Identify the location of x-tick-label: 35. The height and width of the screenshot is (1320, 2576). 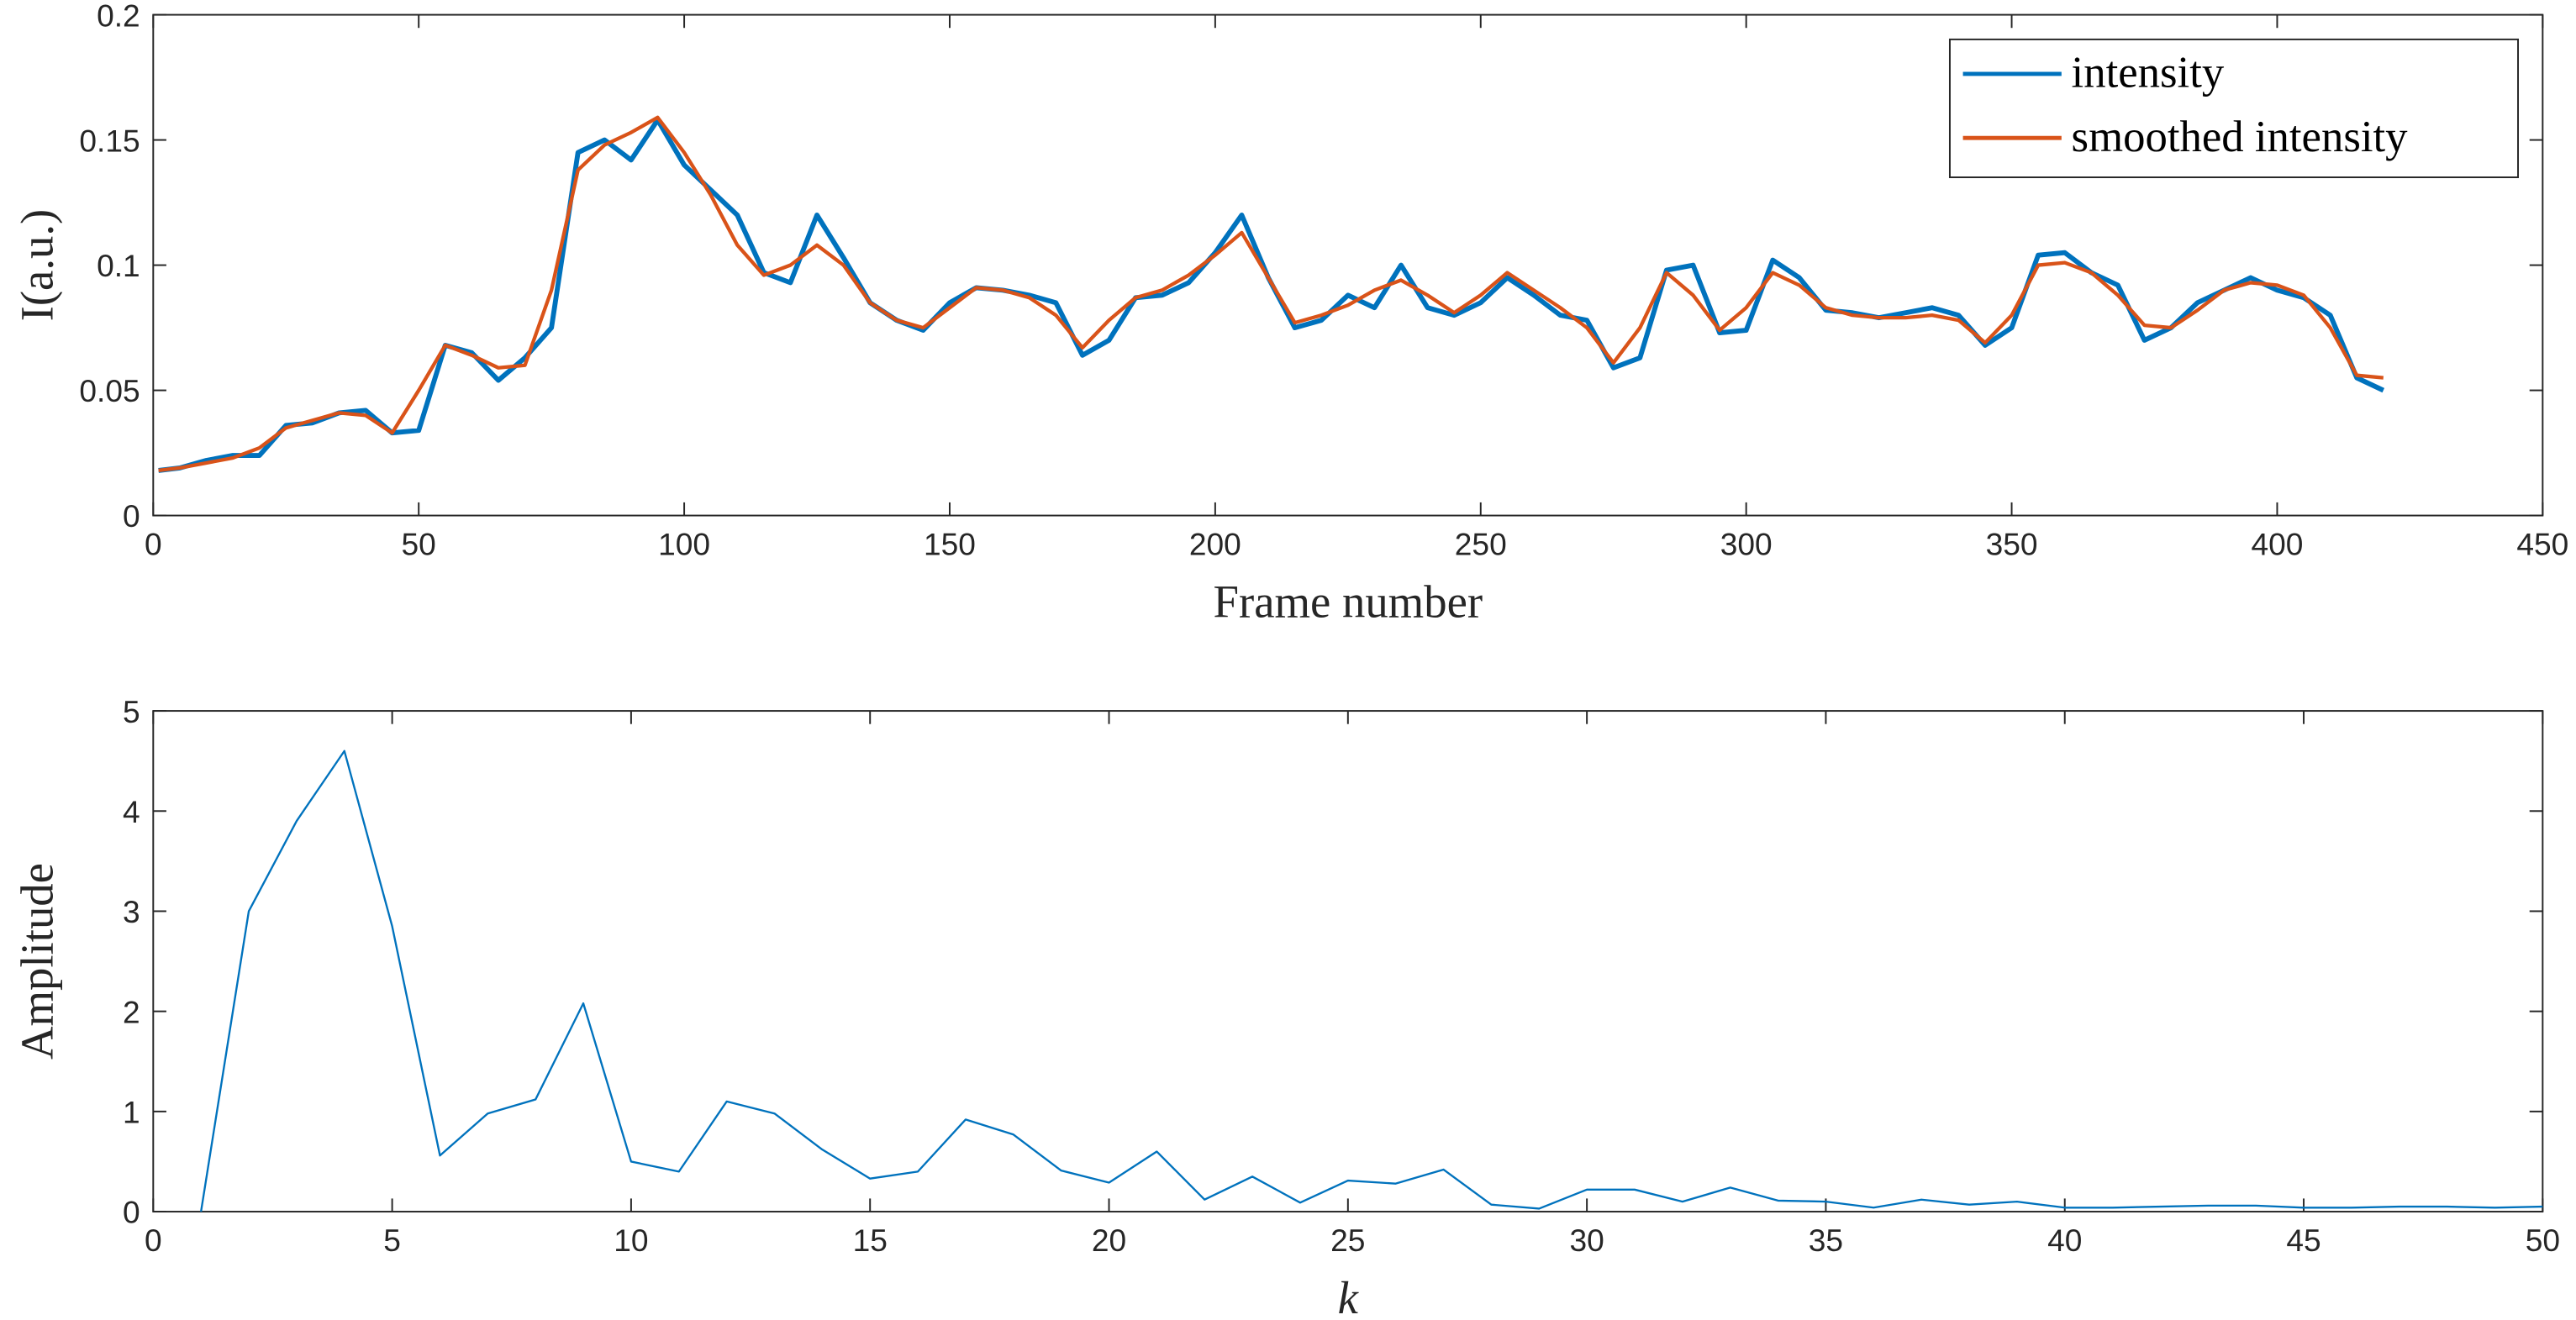
(1826, 1240).